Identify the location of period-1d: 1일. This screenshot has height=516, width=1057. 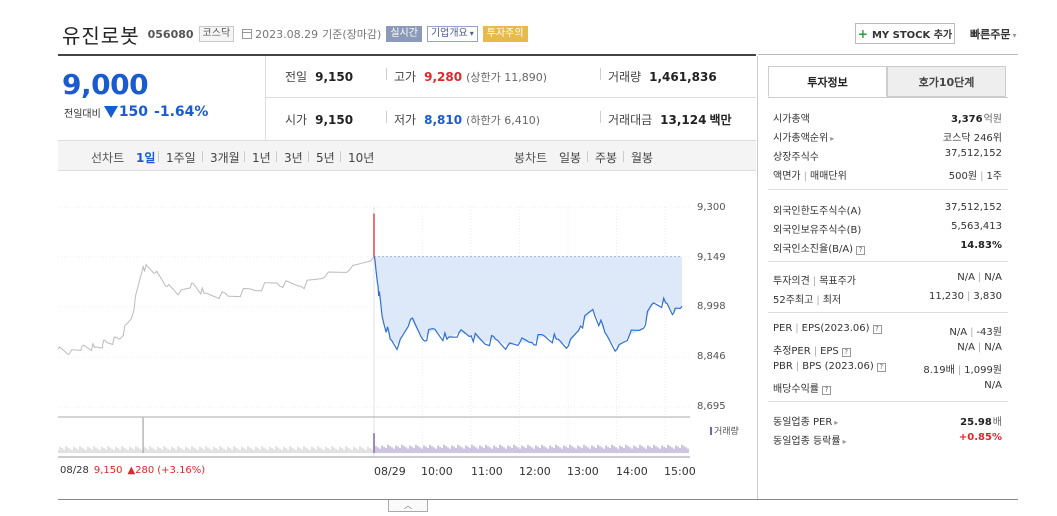
(146, 158).